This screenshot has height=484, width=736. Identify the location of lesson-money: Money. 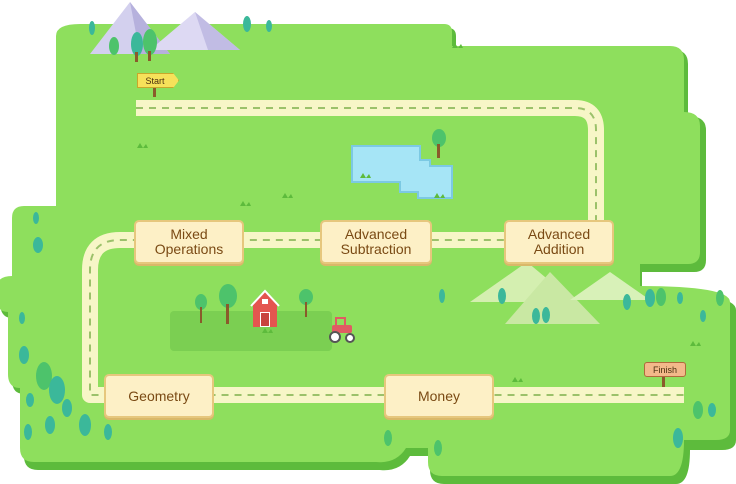
(439, 396).